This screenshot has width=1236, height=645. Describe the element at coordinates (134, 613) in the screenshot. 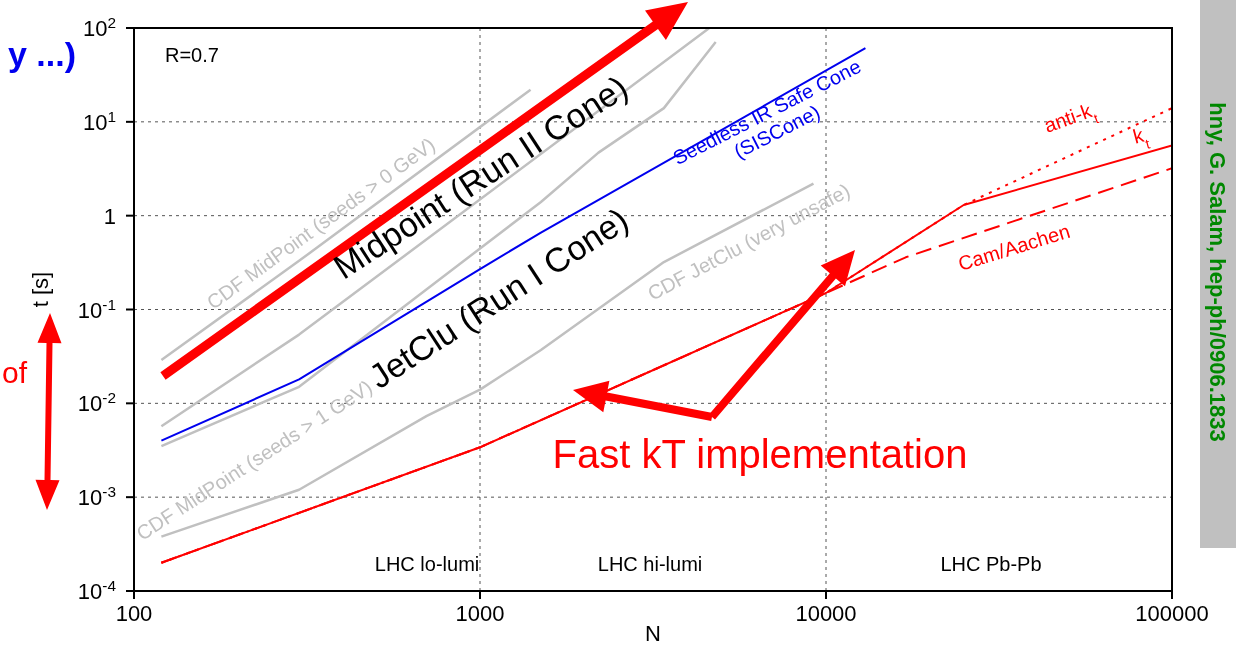

I see `x-tick-label: 100` at that location.